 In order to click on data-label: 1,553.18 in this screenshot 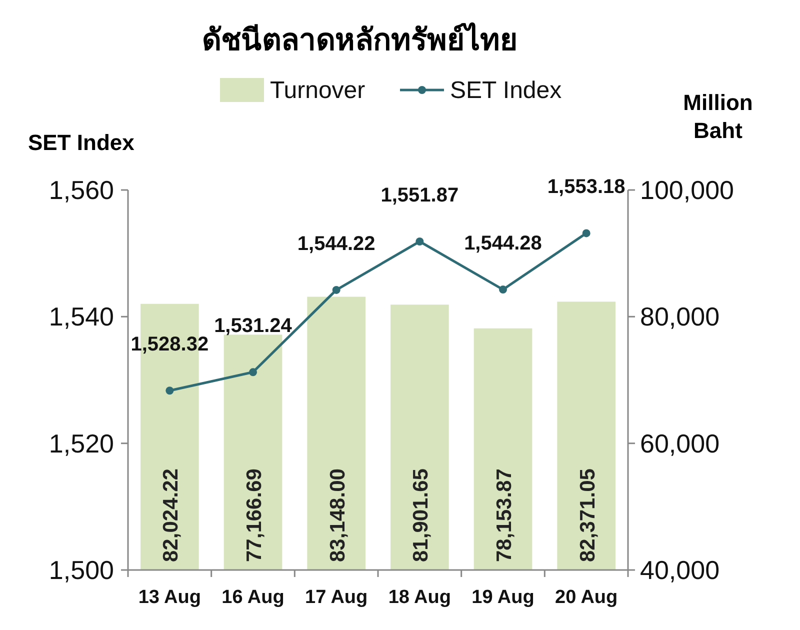, I will do `click(586, 187)`.